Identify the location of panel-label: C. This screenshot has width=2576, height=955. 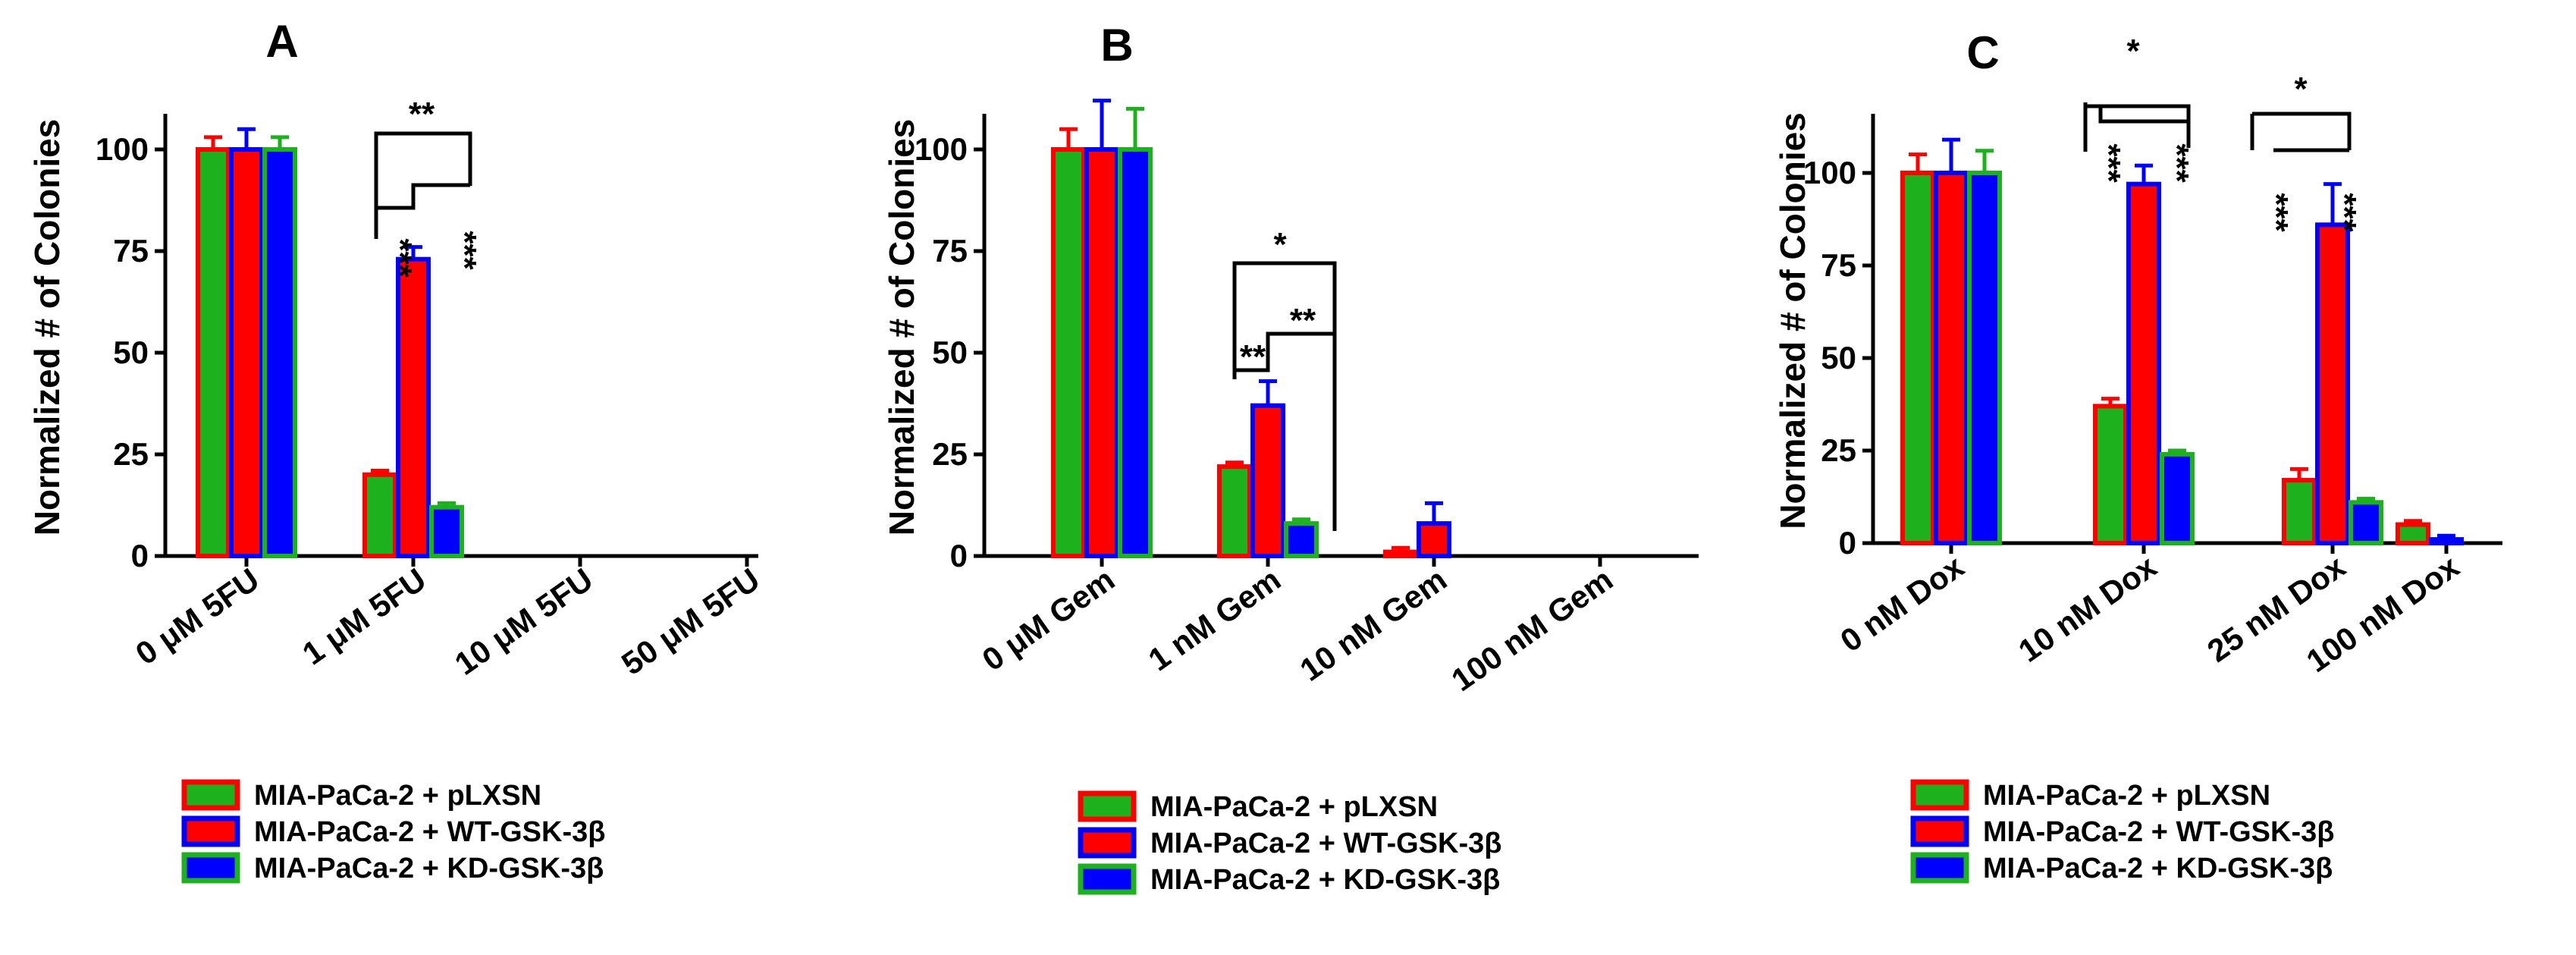
(1982, 52).